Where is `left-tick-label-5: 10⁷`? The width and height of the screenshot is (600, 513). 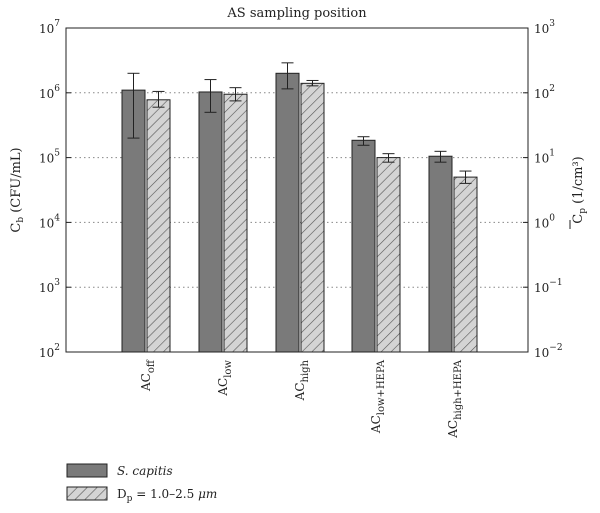 left-tick-label-5: 10⁷ is located at coordinates (49, 27).